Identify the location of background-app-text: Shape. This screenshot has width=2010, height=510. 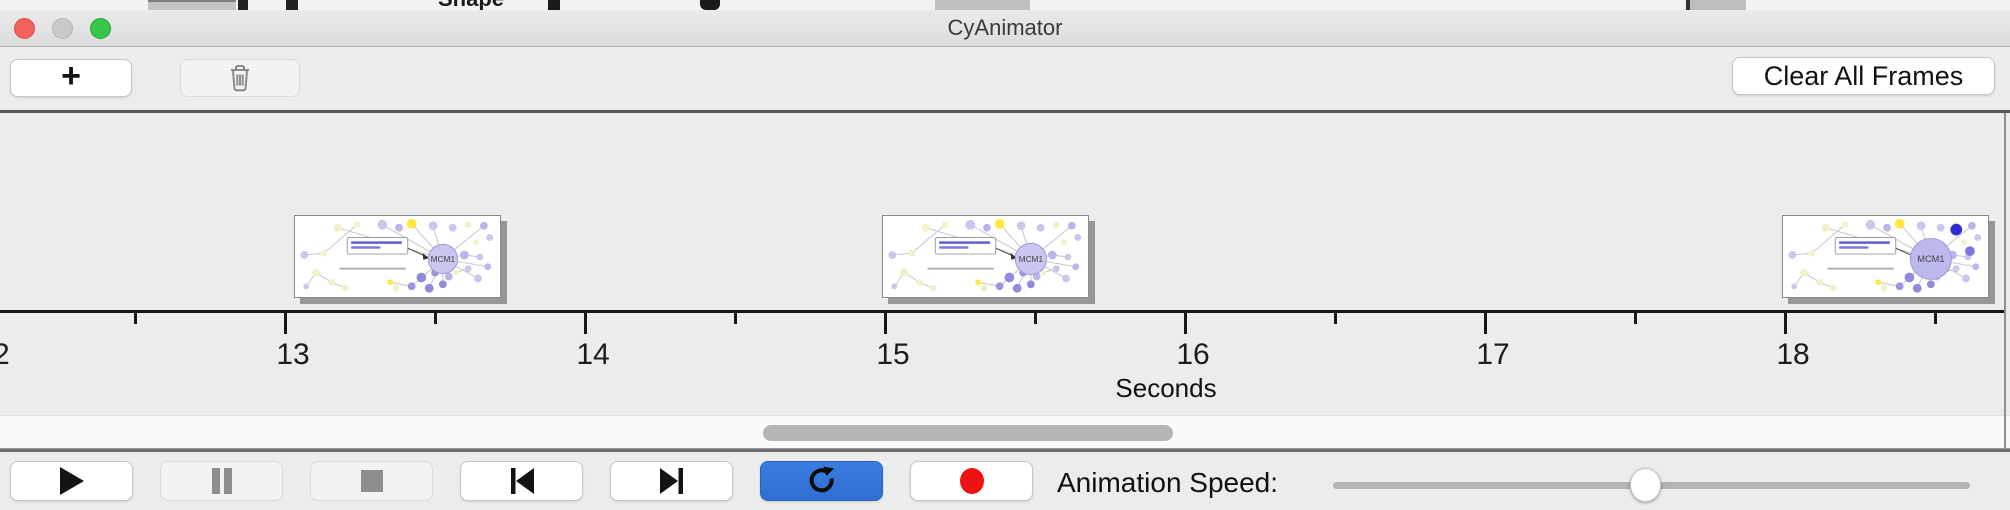
(471, 5).